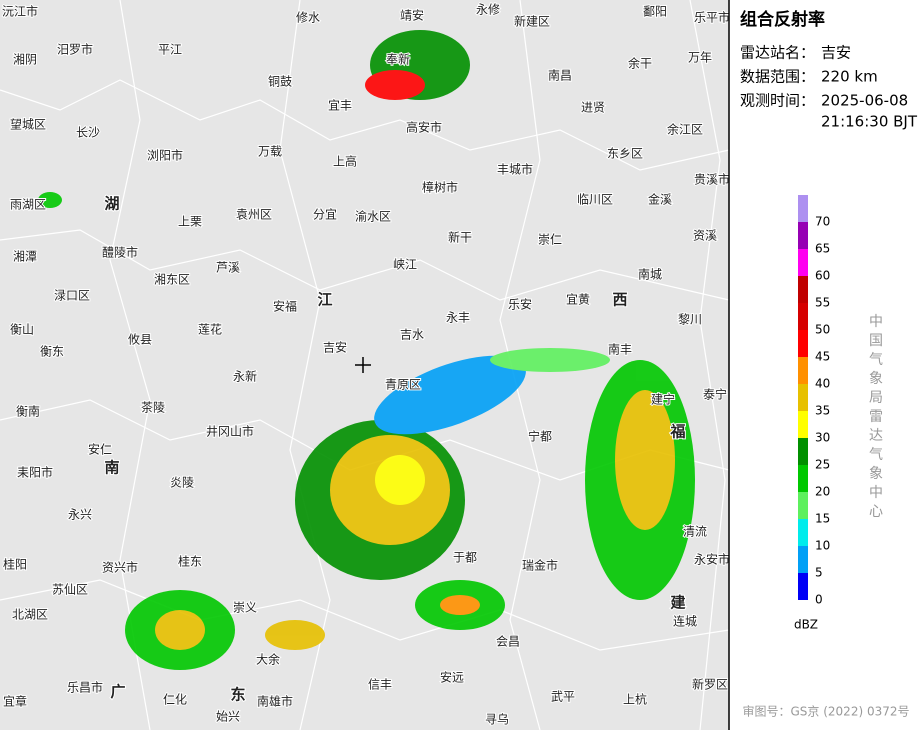  I want to click on place-label: 鄱阳, so click(655, 12).